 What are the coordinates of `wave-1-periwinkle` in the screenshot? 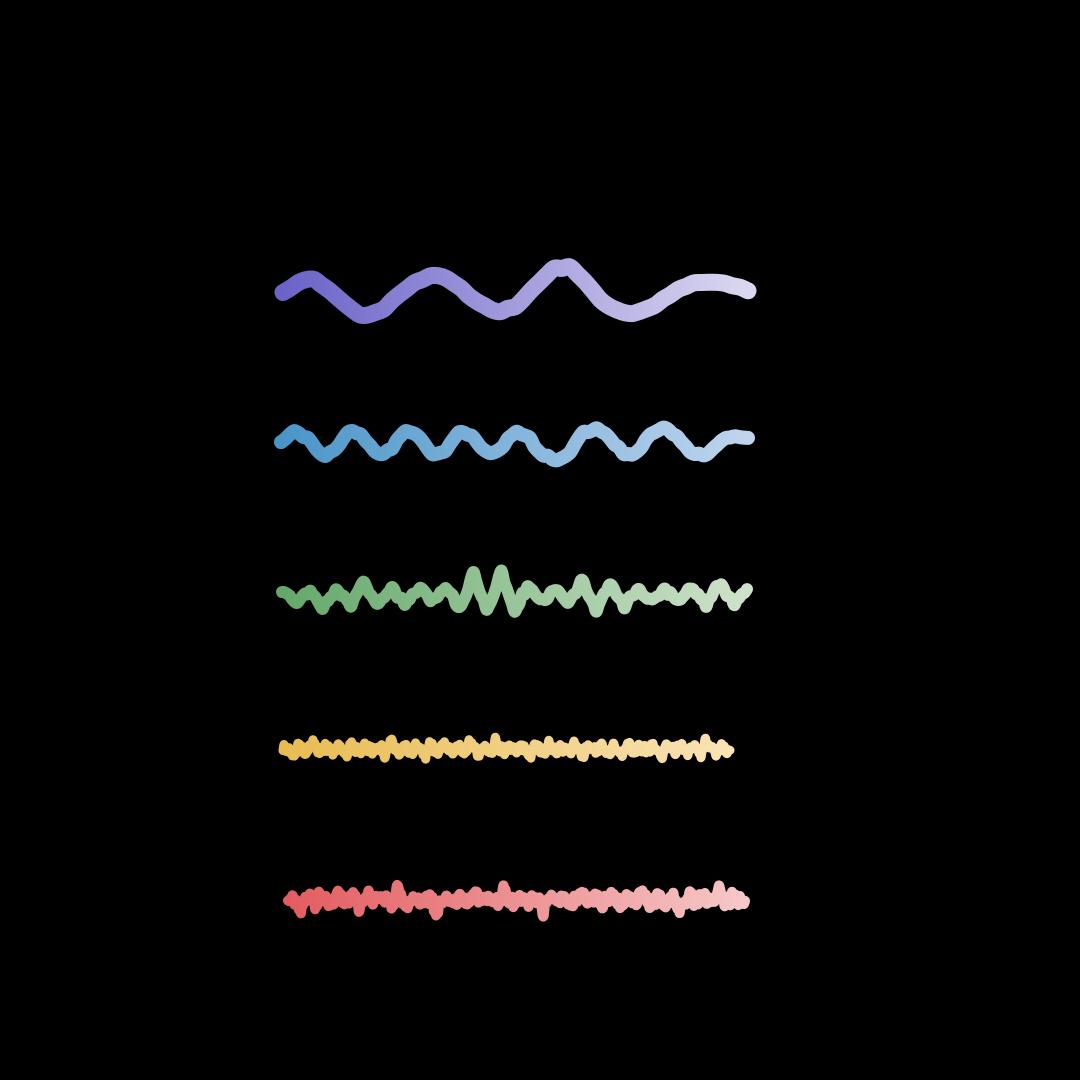 It's located at (515, 291).